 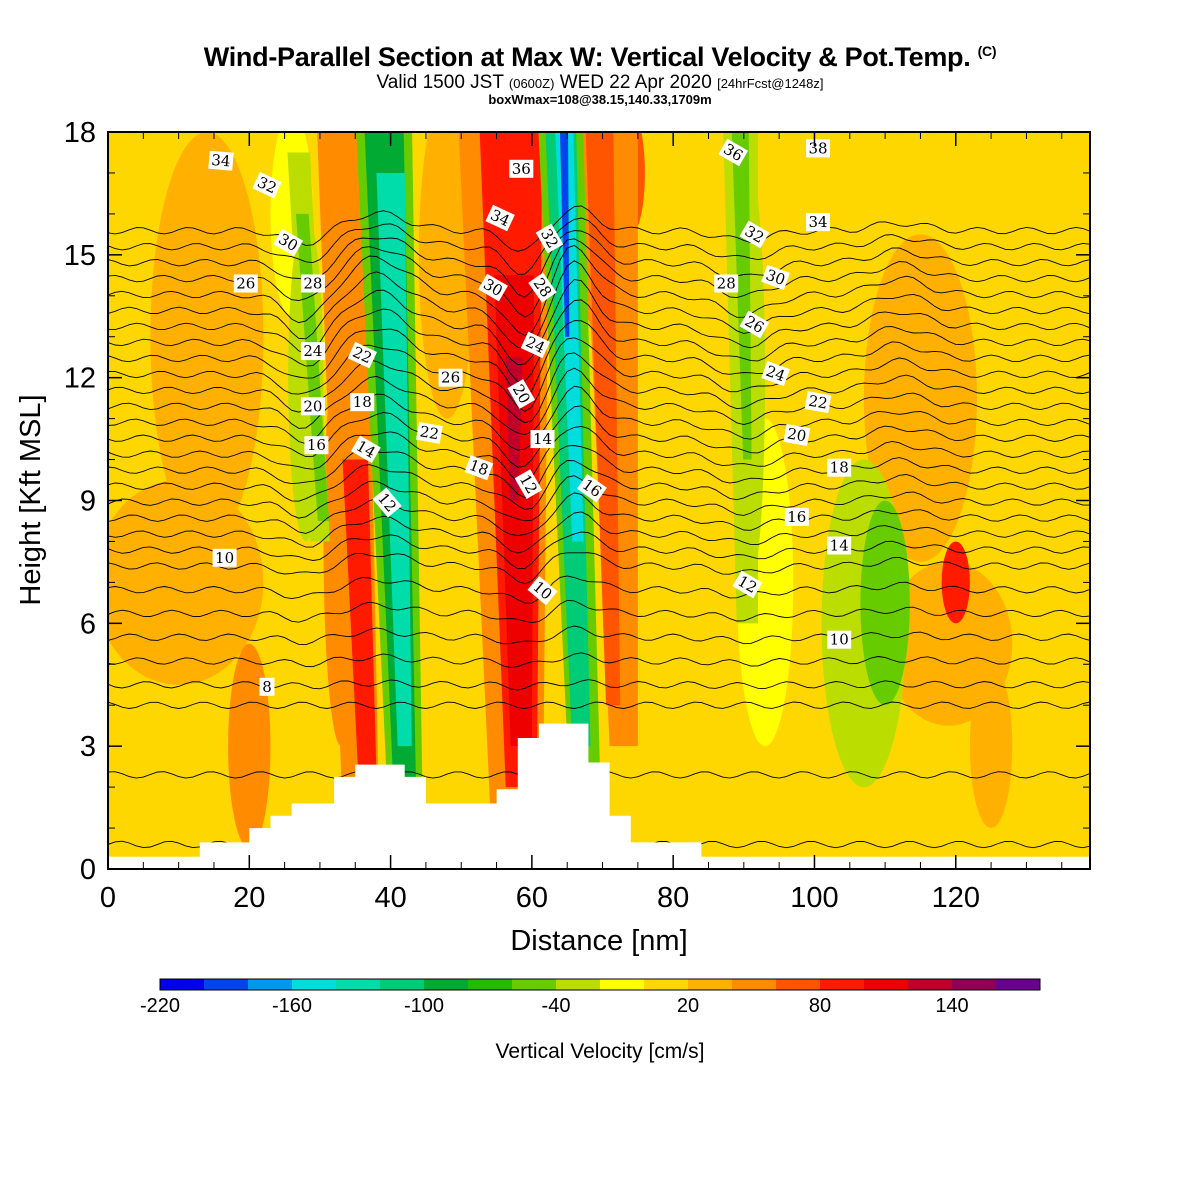 What do you see at coordinates (429, 432) in the screenshot?
I see `contour-label: 22` at bounding box center [429, 432].